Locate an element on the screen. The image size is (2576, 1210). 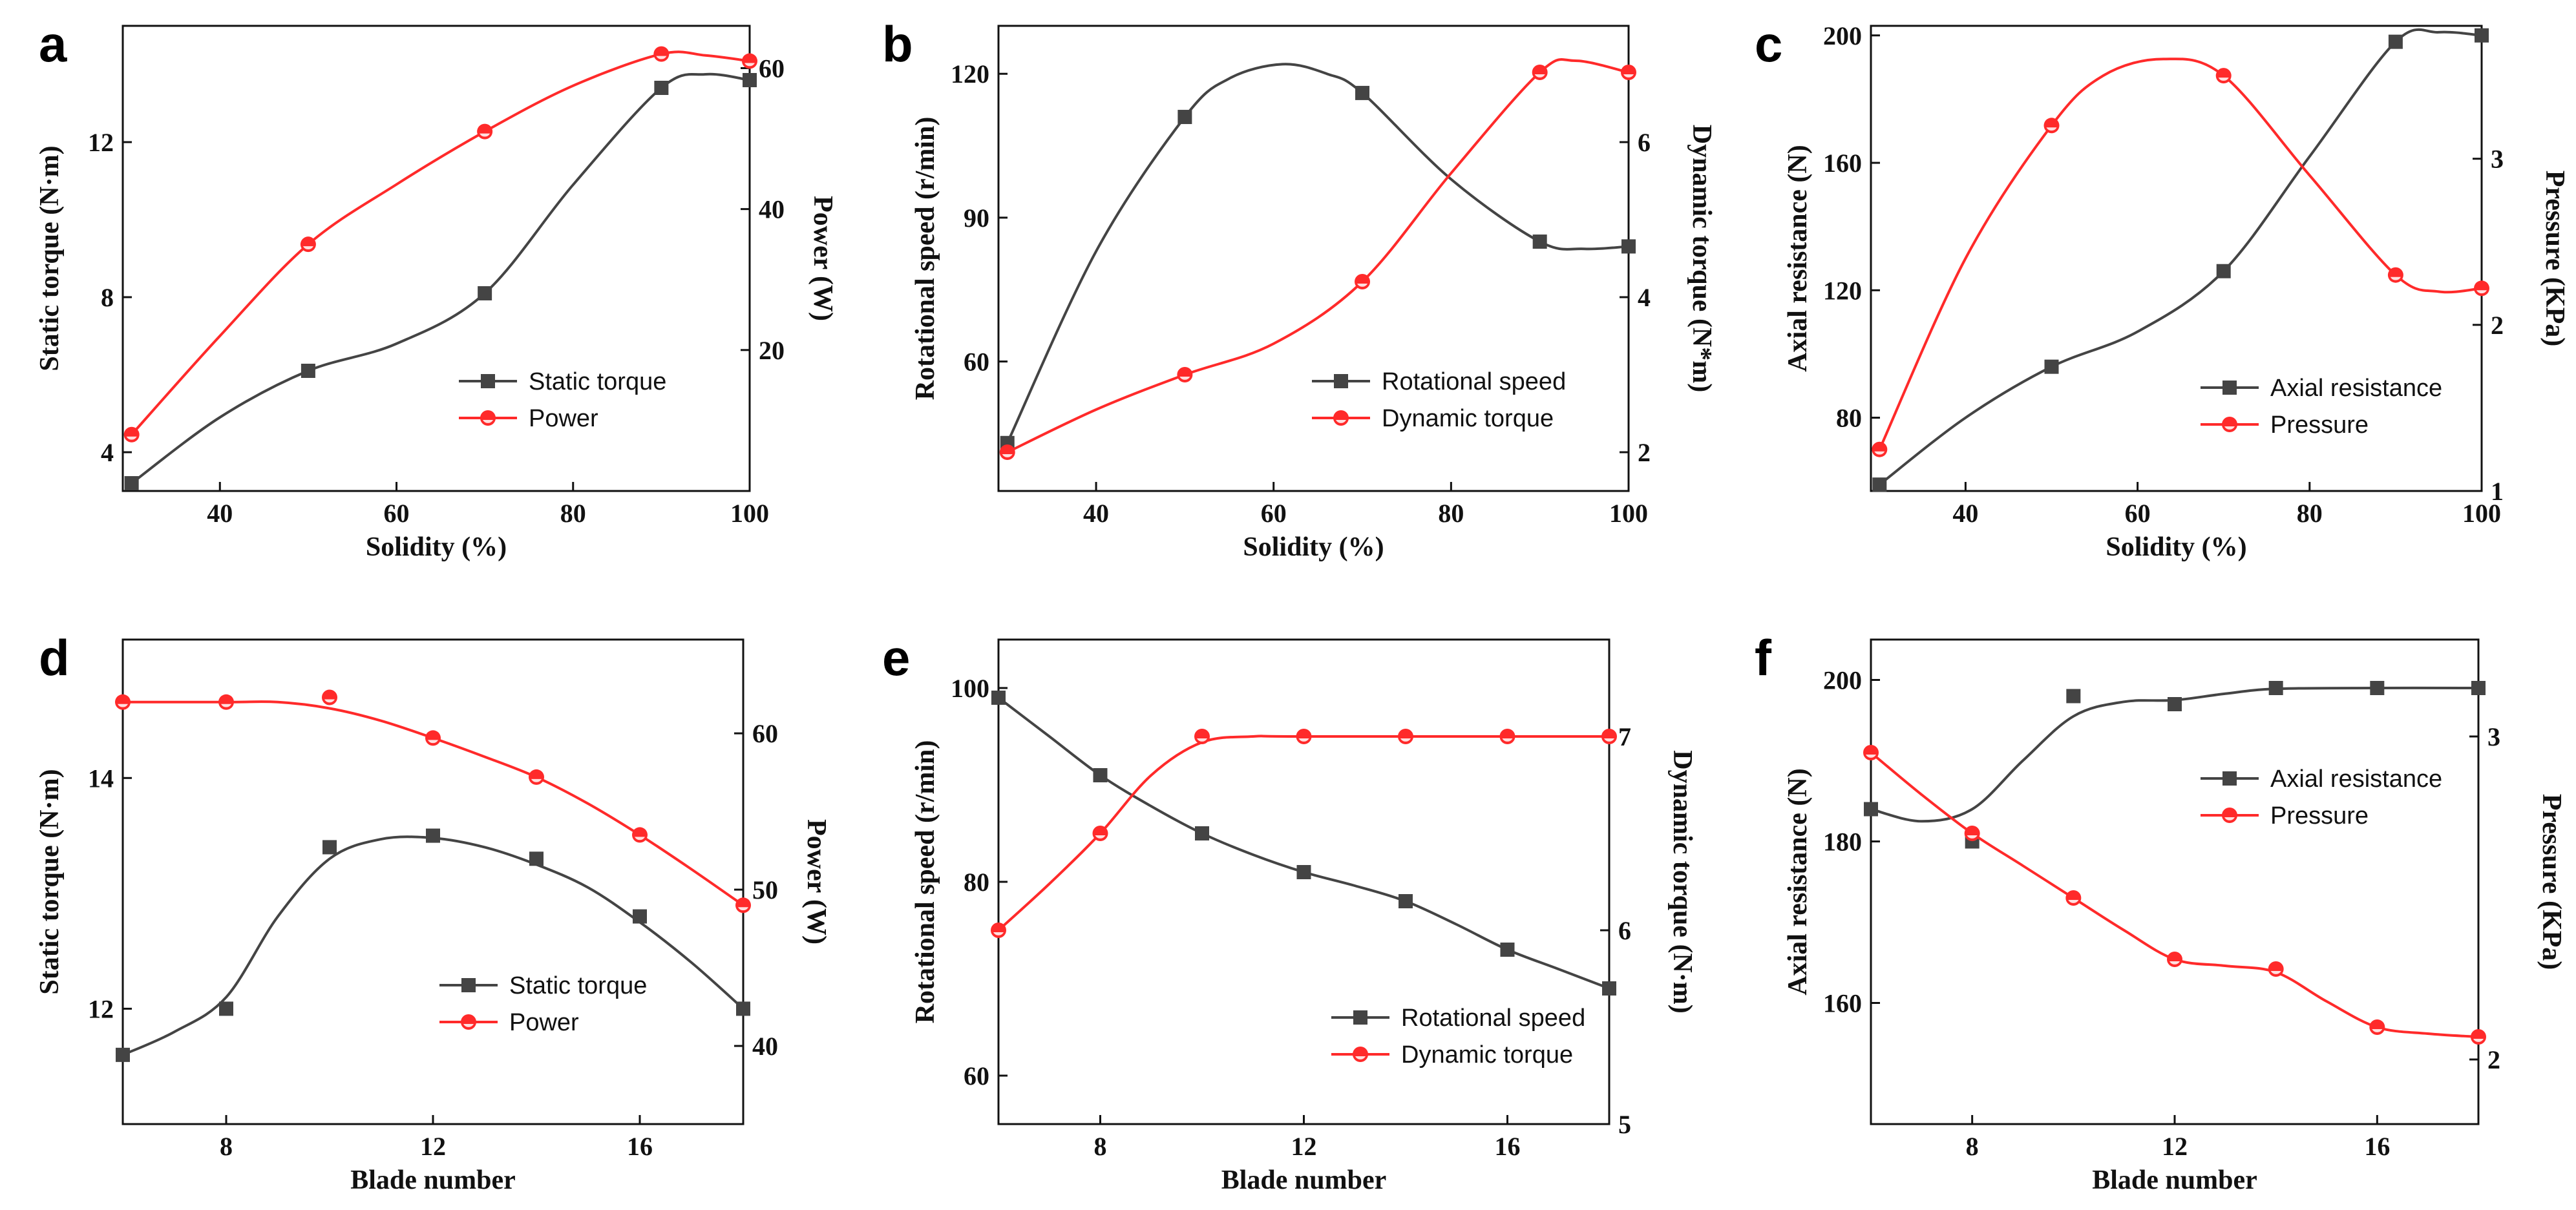
x-tick-label: 8 is located at coordinates (1100, 1147).